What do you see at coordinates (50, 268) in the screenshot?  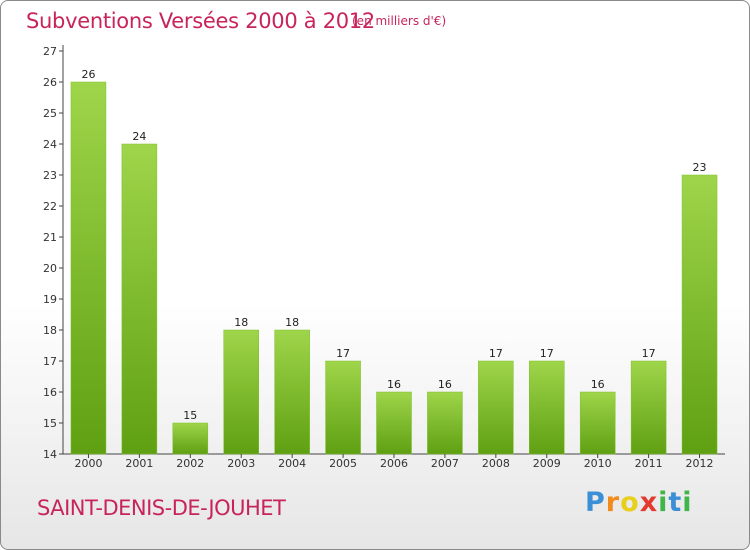 I see `y-tick-label: 20` at bounding box center [50, 268].